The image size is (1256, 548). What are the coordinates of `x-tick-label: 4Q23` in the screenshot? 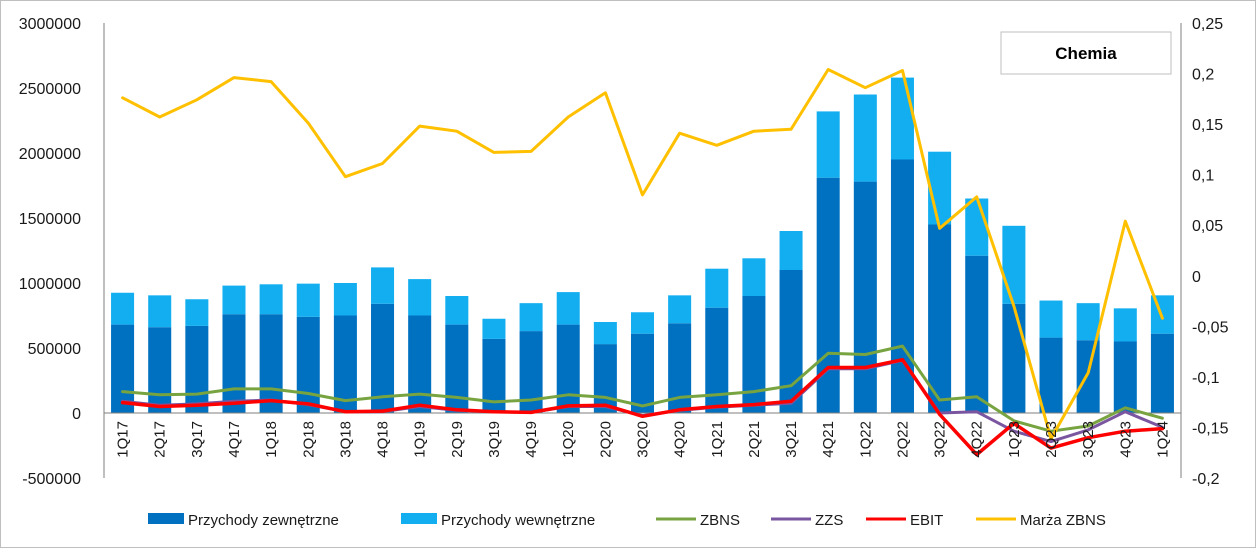 It's located at (1125, 439).